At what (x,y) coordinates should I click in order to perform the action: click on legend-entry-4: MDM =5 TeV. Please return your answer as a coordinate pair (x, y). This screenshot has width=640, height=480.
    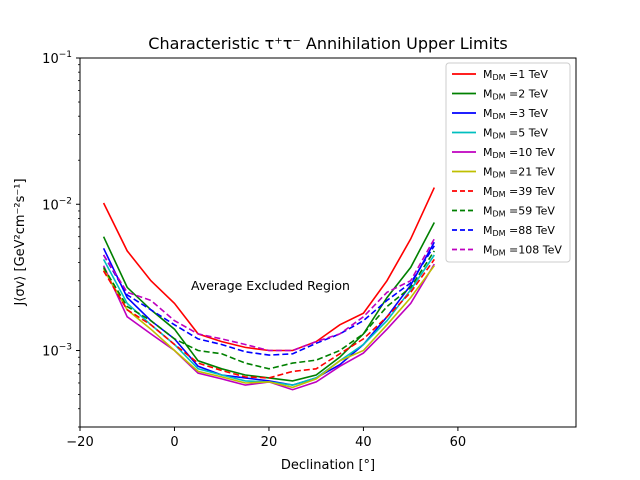
    Looking at the image, I should click on (515, 134).